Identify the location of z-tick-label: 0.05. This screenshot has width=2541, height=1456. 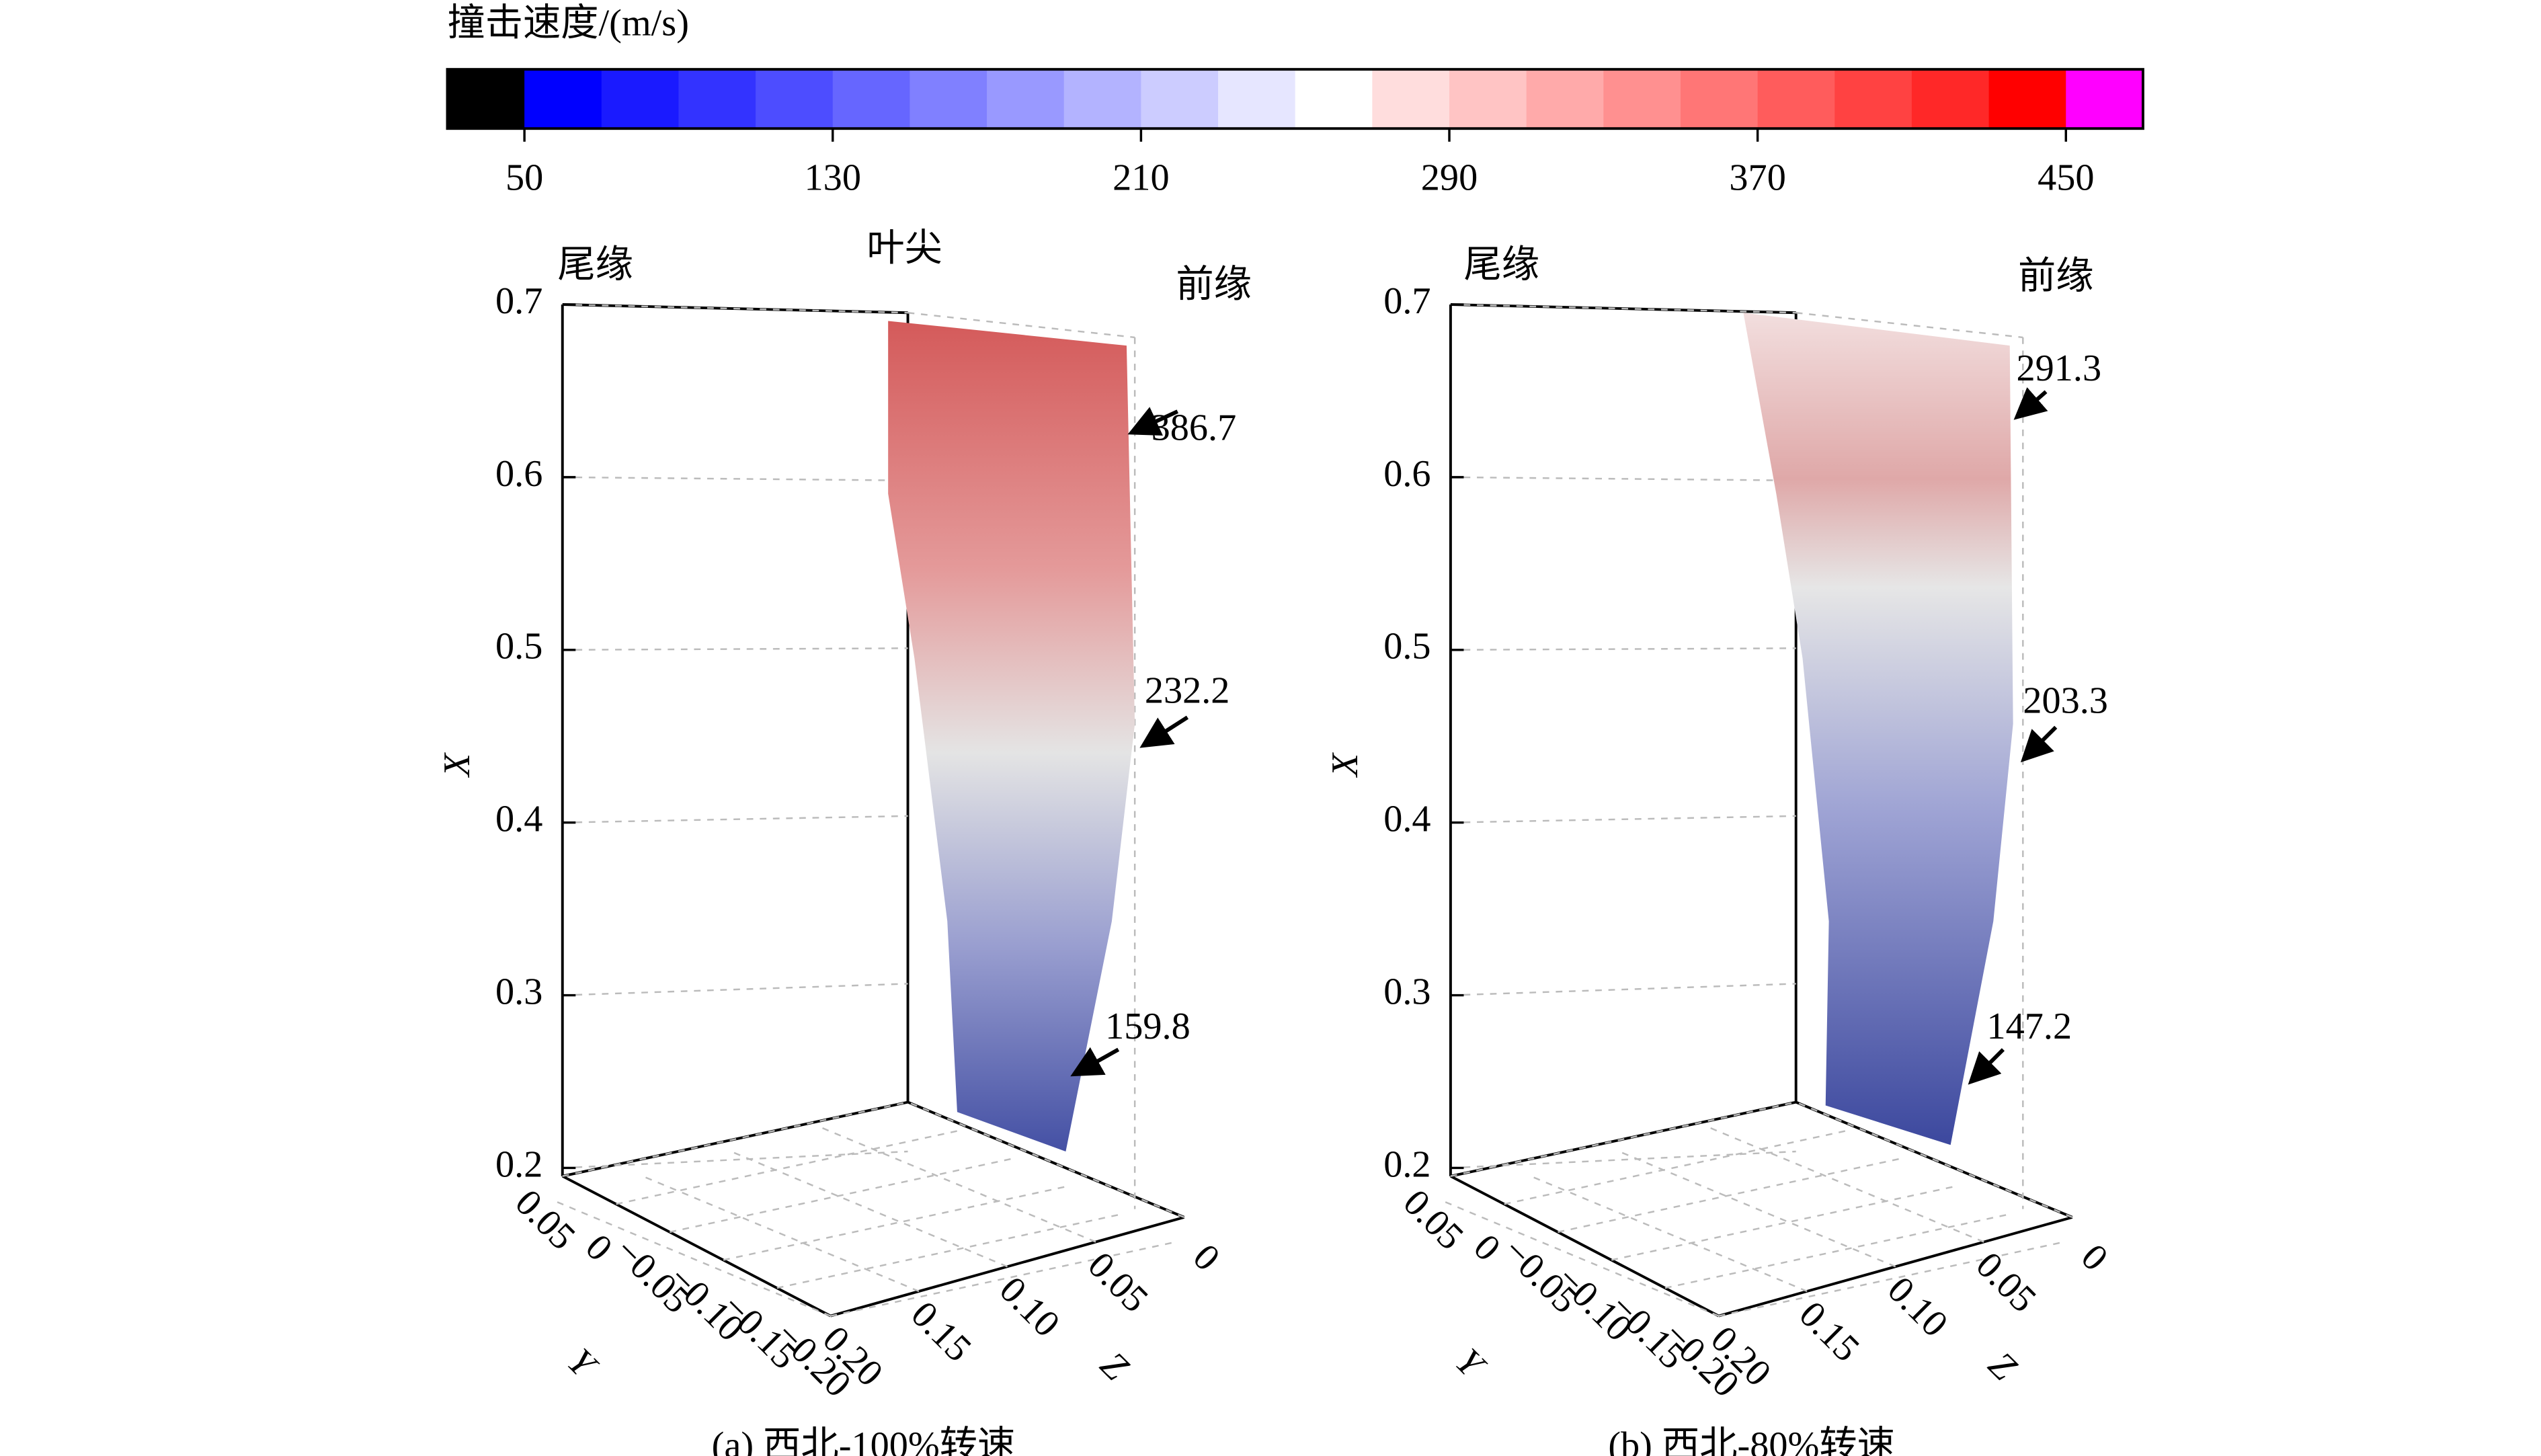
(2006, 1282).